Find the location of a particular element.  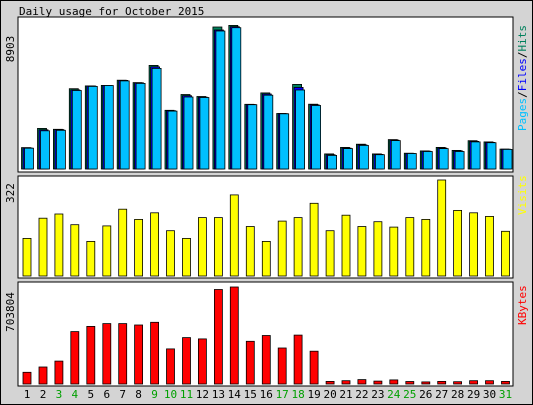

day-label: 19 is located at coordinates (313, 394).